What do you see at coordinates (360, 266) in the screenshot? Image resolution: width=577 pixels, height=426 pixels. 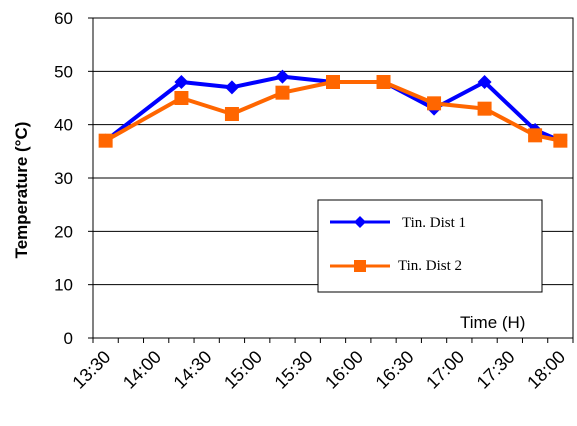 I see `legend-marker-square` at bounding box center [360, 266].